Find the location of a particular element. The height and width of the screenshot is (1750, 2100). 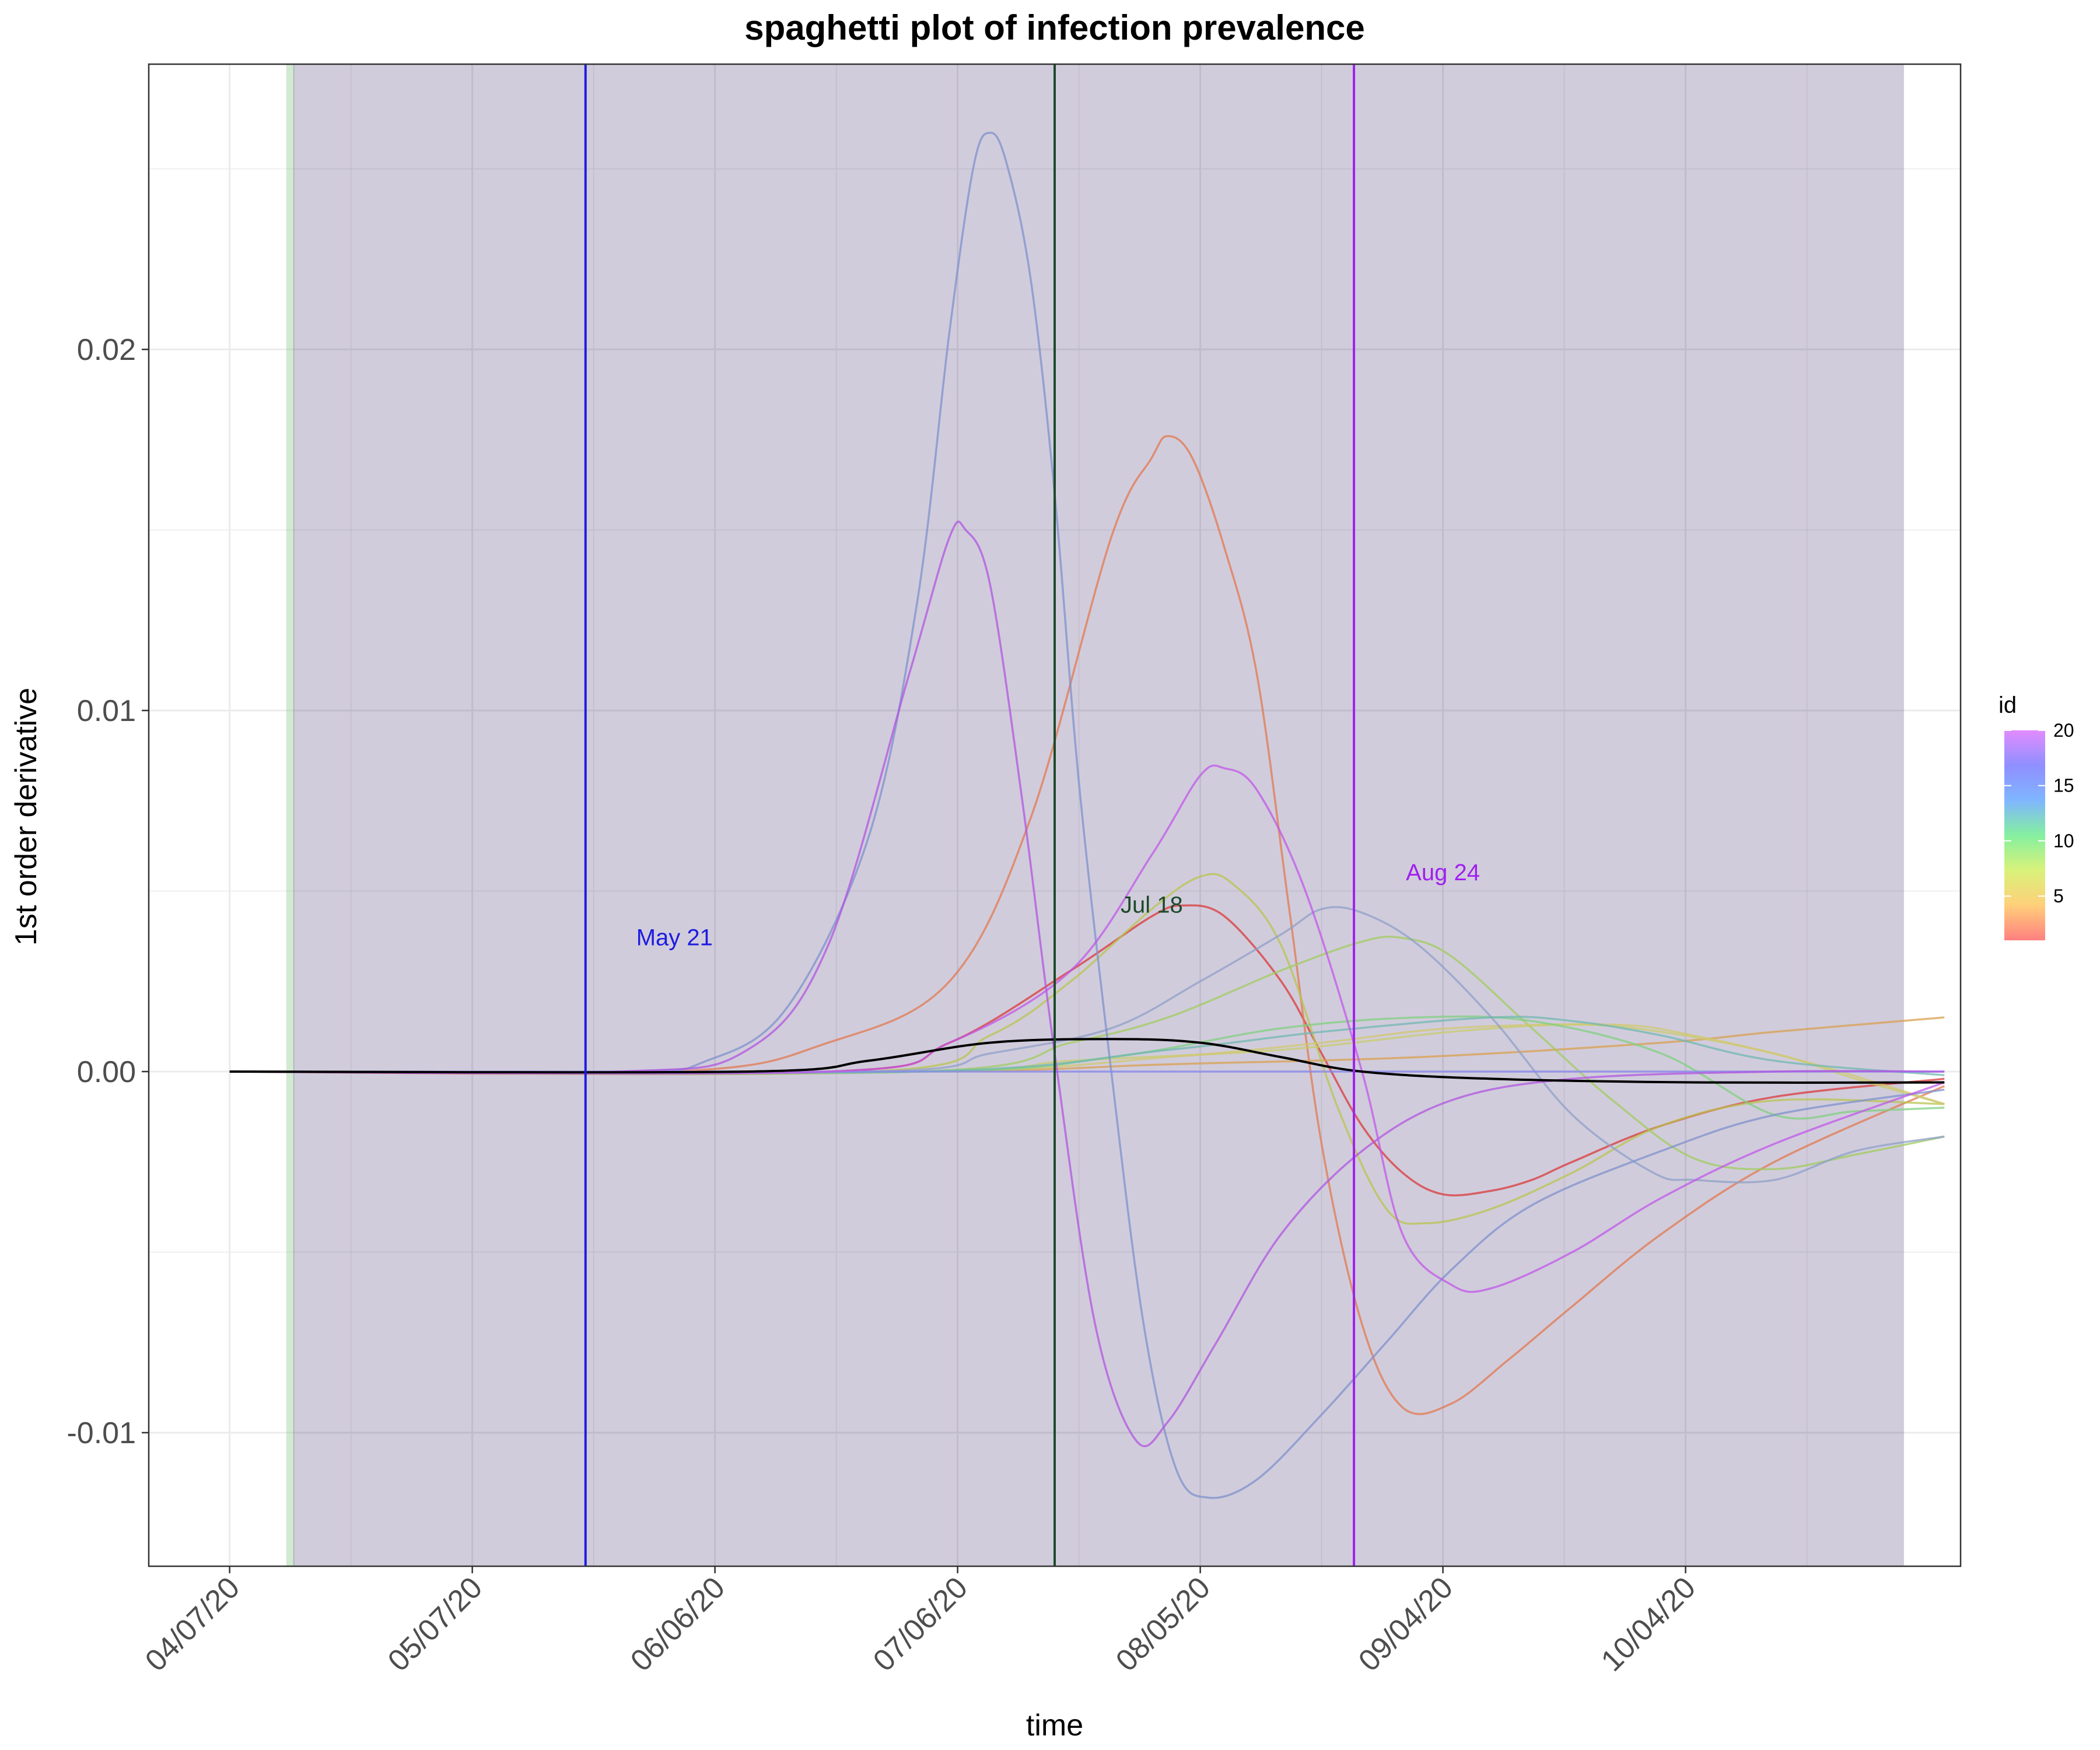

legend-colorbar is located at coordinates (2024, 835).